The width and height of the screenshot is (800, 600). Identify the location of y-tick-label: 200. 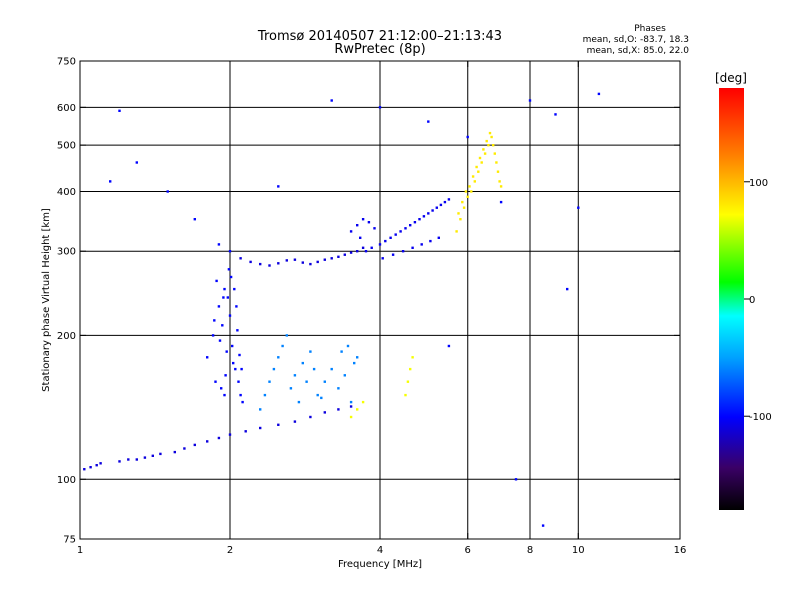
(66, 336).